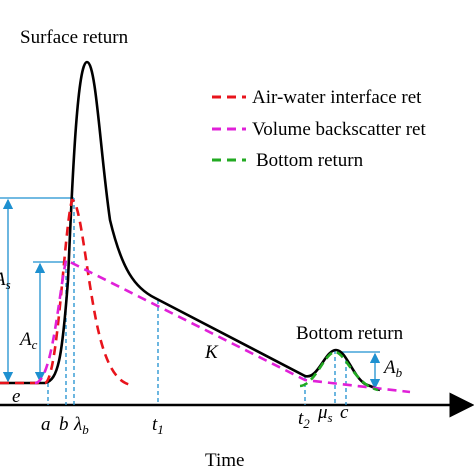 The image size is (474, 474). Describe the element at coordinates (350, 333) in the screenshot. I see `annotation: Bottom return` at that location.